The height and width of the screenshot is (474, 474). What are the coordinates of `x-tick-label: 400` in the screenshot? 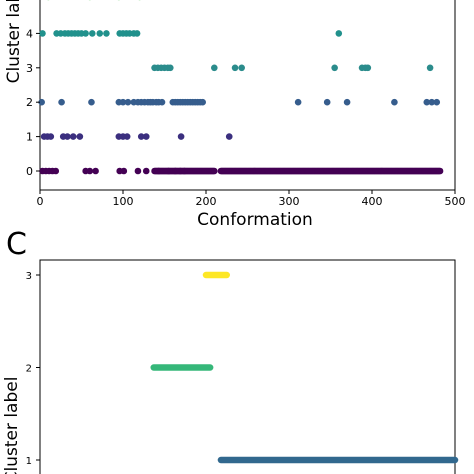 It's located at (372, 201).